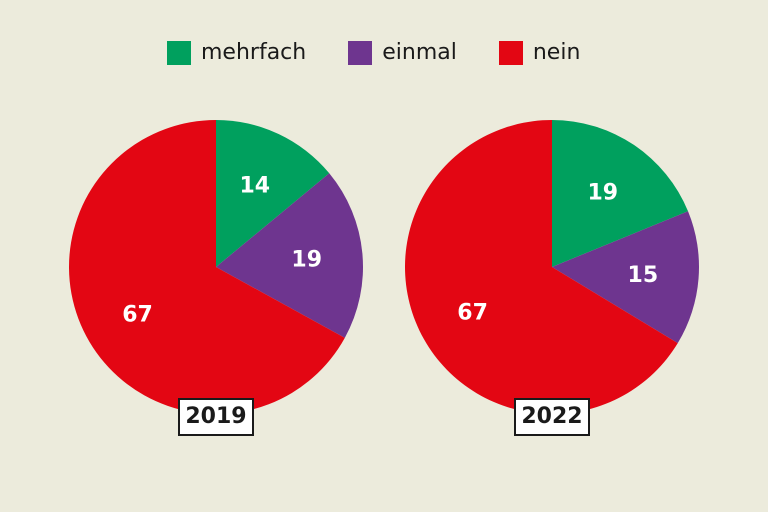 The width and height of the screenshot is (768, 512). What do you see at coordinates (510, 52) in the screenshot?
I see `legend-swatch-nein` at bounding box center [510, 52].